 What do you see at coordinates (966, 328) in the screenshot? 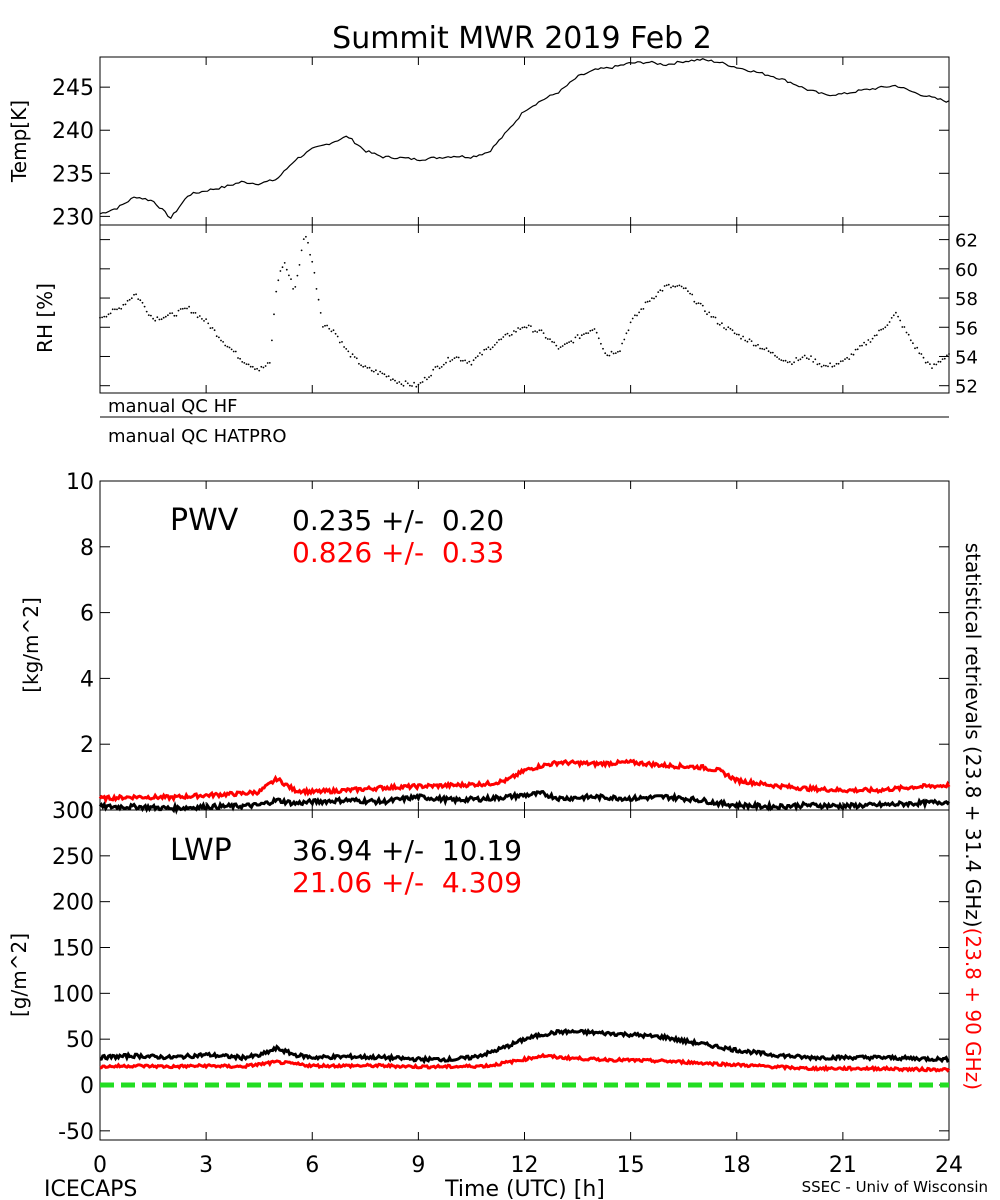
I see `rh-ytick-label: 56` at bounding box center [966, 328].